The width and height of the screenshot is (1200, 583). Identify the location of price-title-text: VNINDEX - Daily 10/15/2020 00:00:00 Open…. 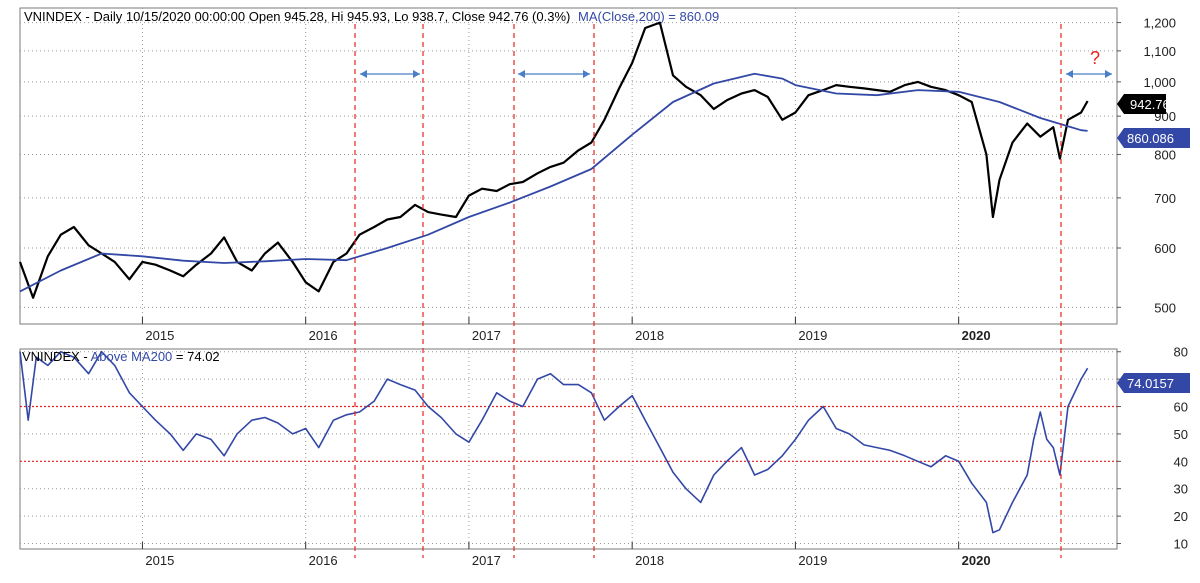
(297, 16).